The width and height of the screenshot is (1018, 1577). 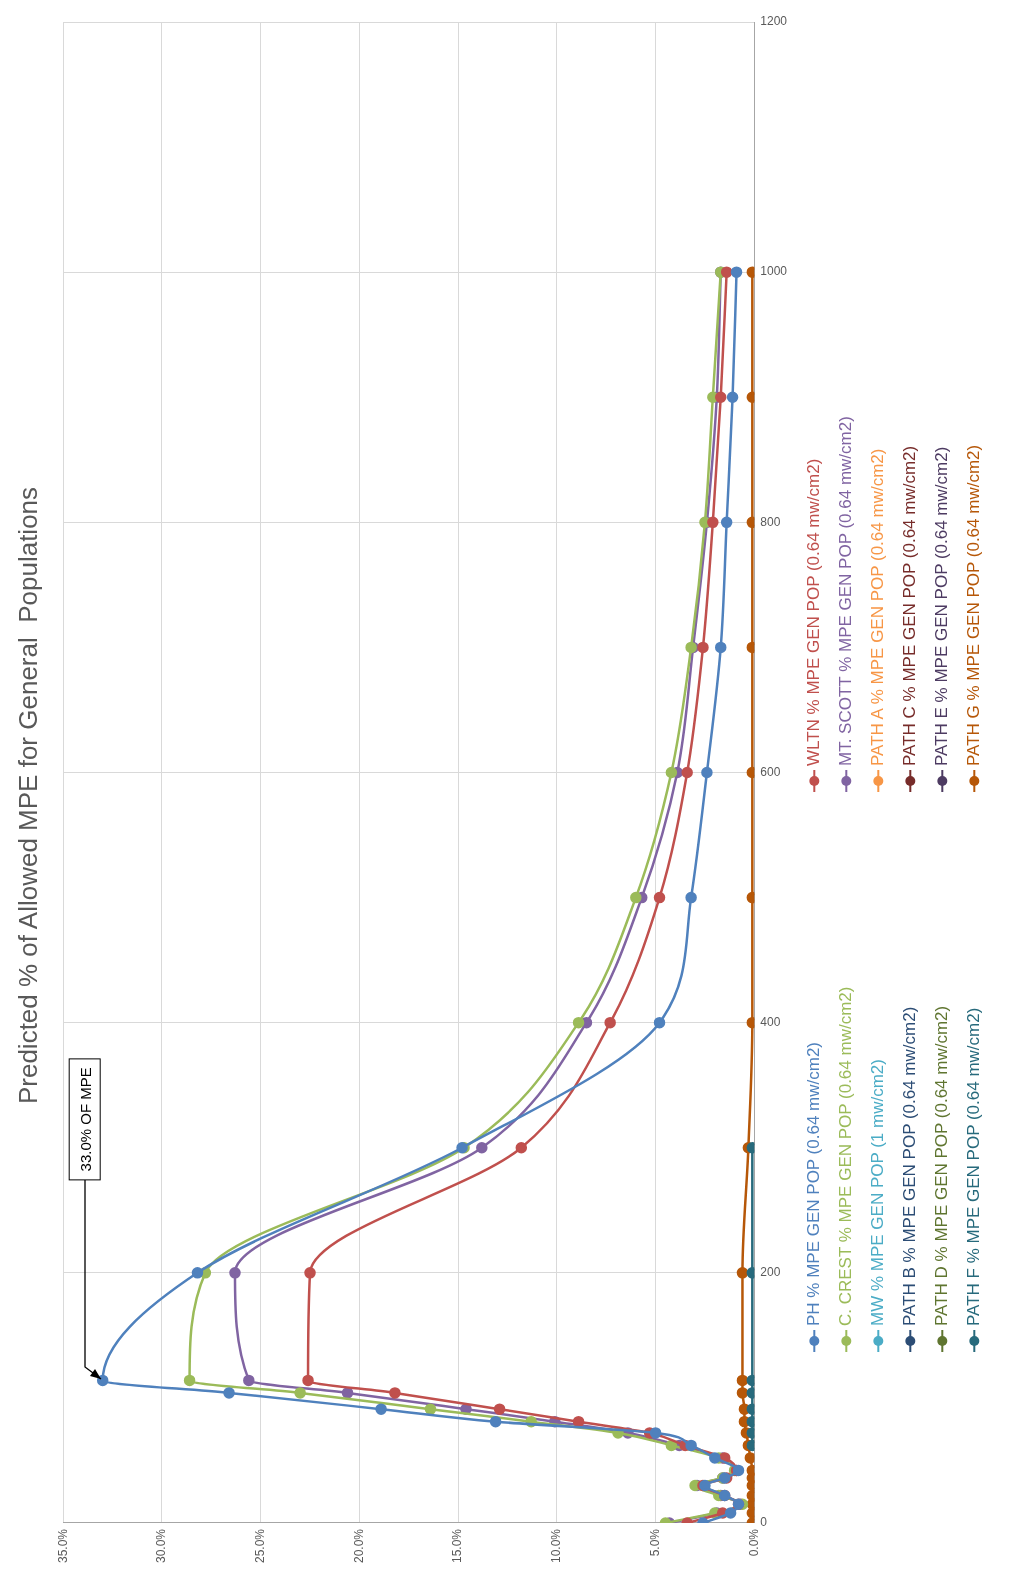 I want to click on text: PH % MPE GEN POP (0.64 mw/cm2), so click(x=814, y=1183).